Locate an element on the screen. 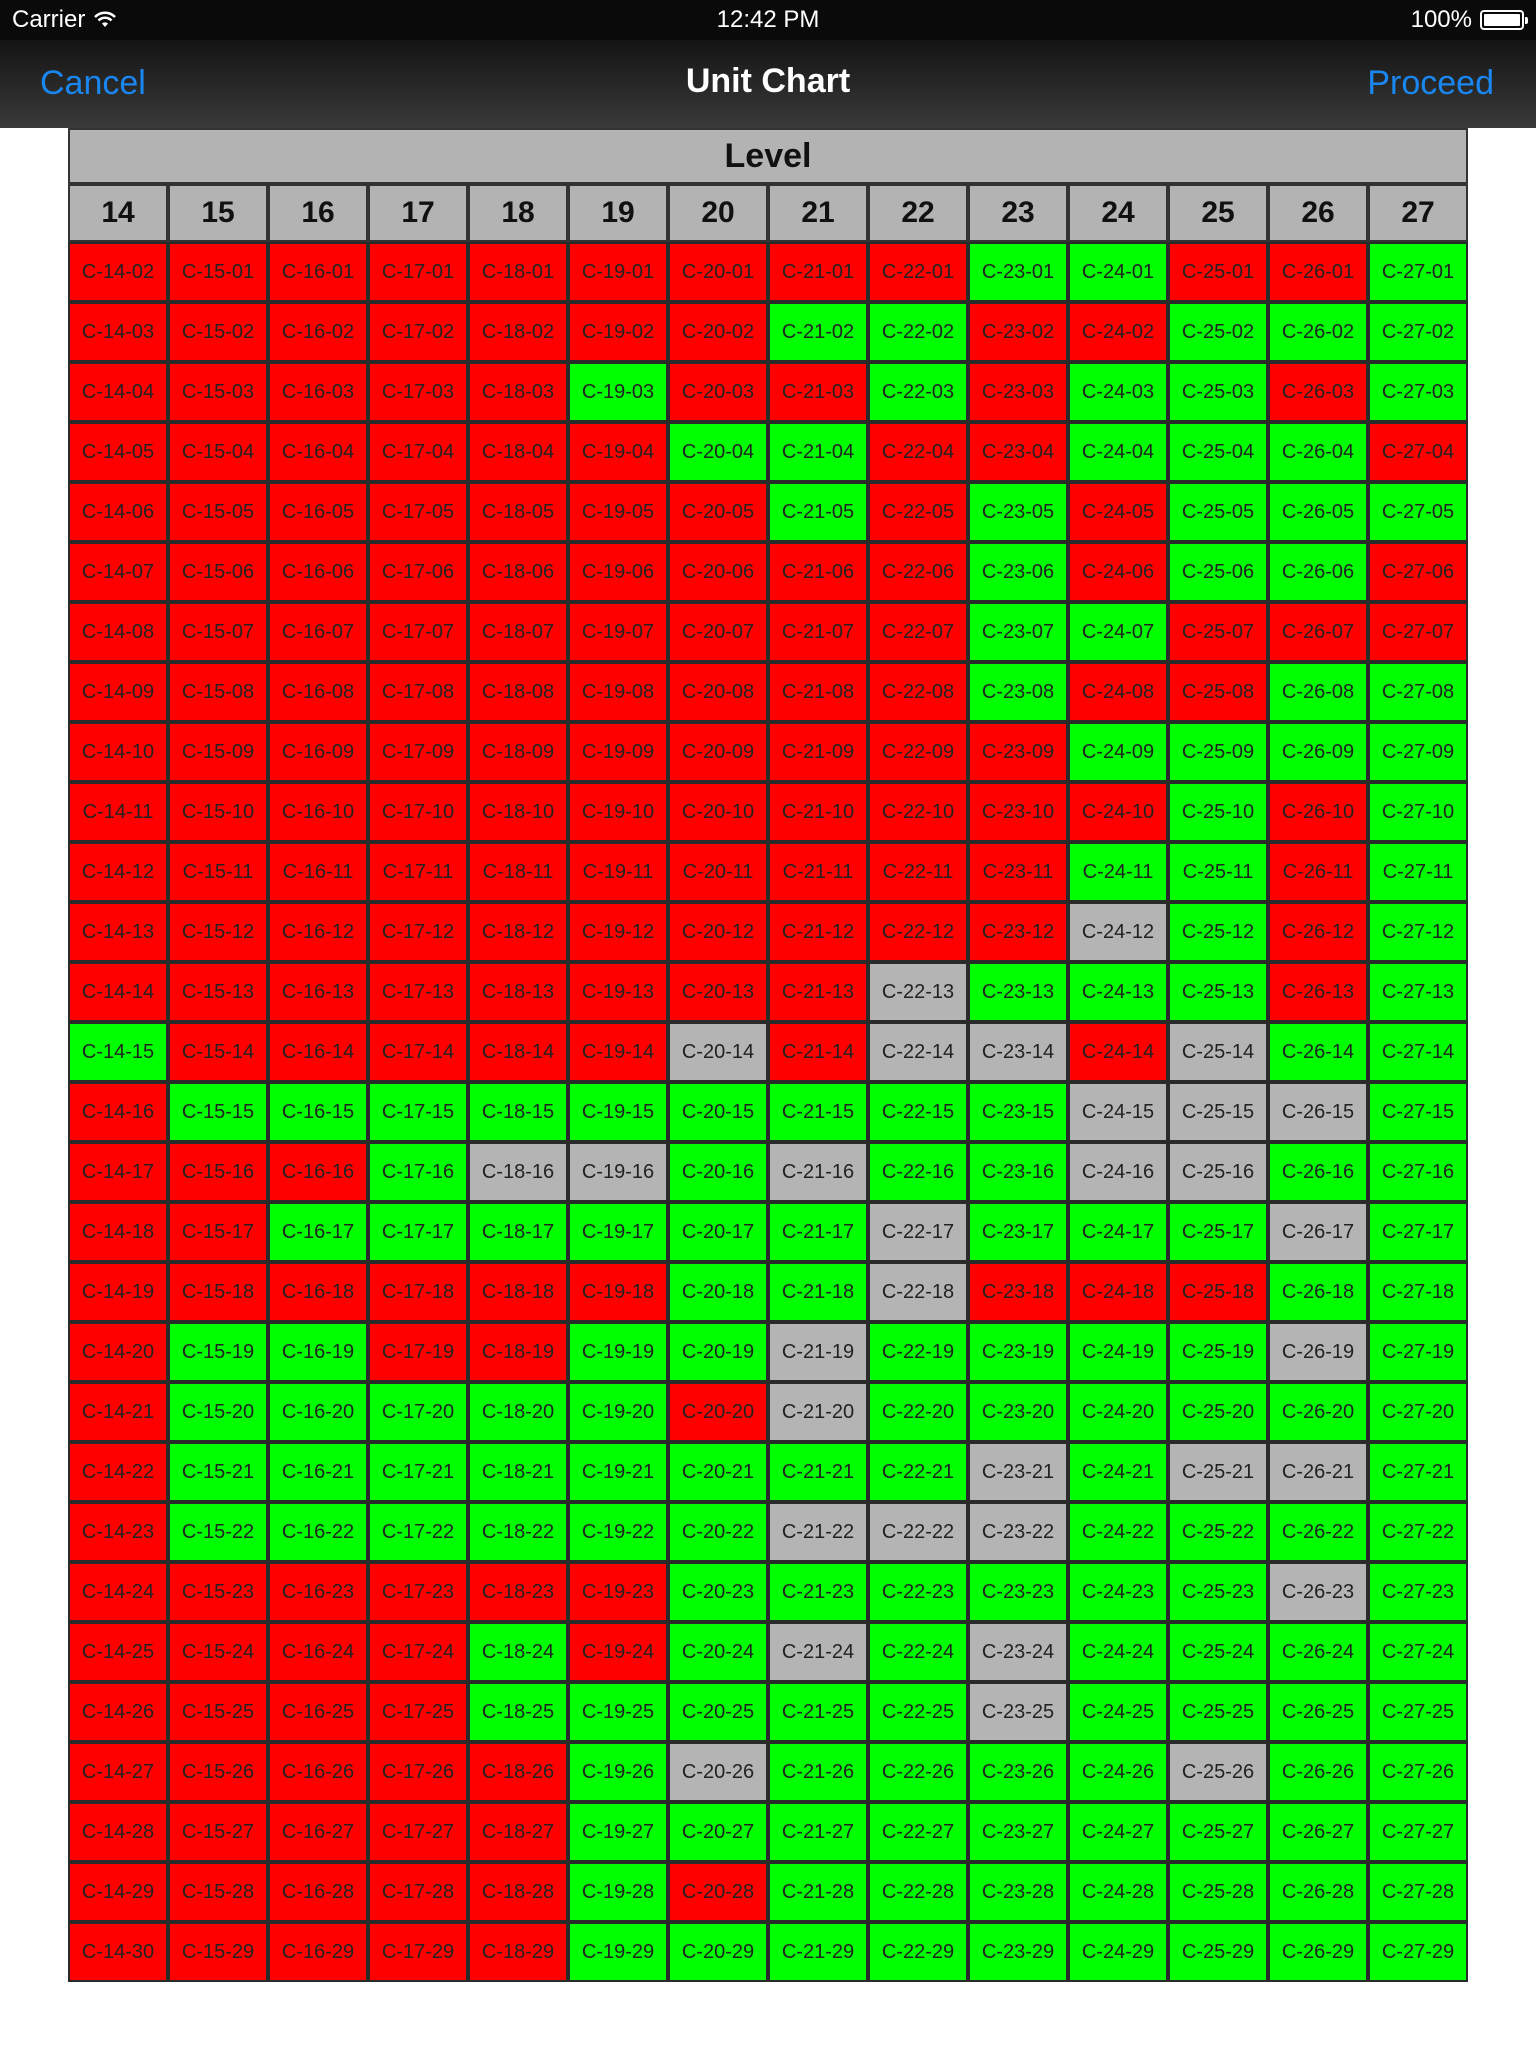  unit-cell: C-18-27 is located at coordinates (518, 1832).